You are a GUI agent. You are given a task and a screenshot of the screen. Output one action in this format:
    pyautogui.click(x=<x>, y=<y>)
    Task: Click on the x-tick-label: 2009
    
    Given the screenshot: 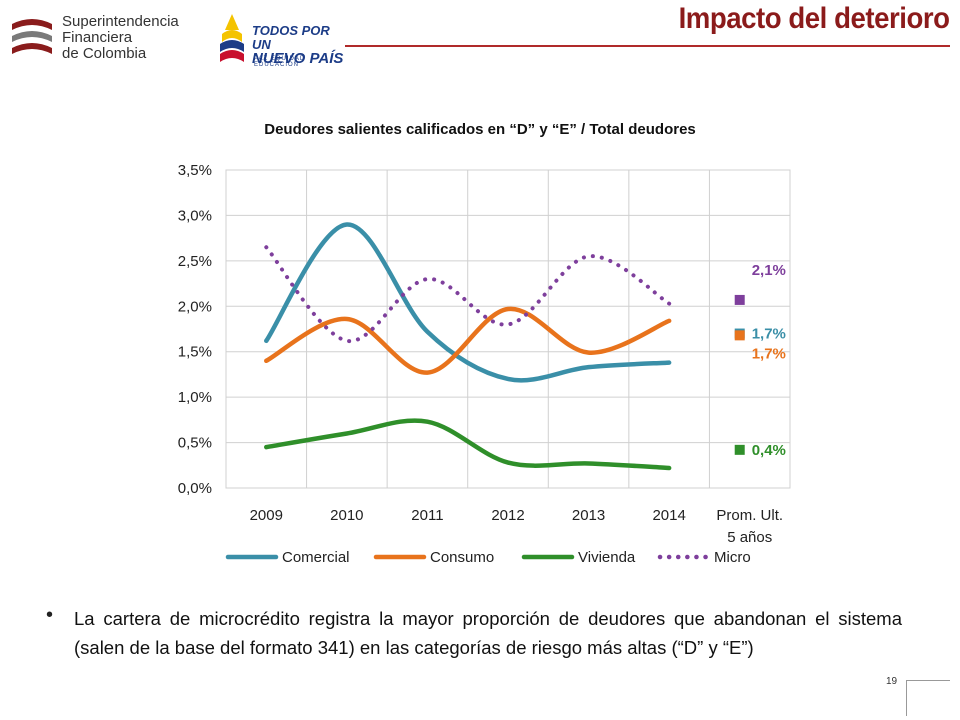 What is the action you would take?
    pyautogui.click(x=266, y=515)
    